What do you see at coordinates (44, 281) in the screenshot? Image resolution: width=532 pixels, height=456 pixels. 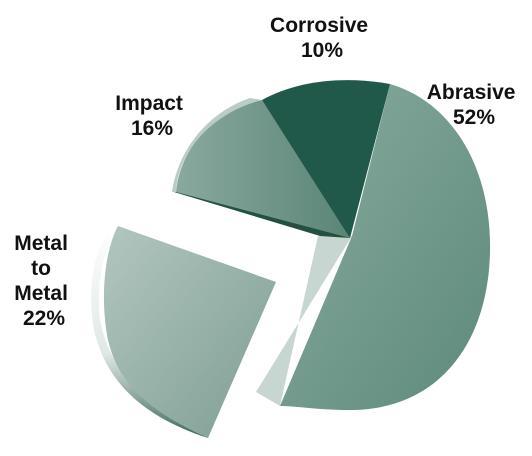 I see `label-metal-to-metal: Metal to Metal 22%` at bounding box center [44, 281].